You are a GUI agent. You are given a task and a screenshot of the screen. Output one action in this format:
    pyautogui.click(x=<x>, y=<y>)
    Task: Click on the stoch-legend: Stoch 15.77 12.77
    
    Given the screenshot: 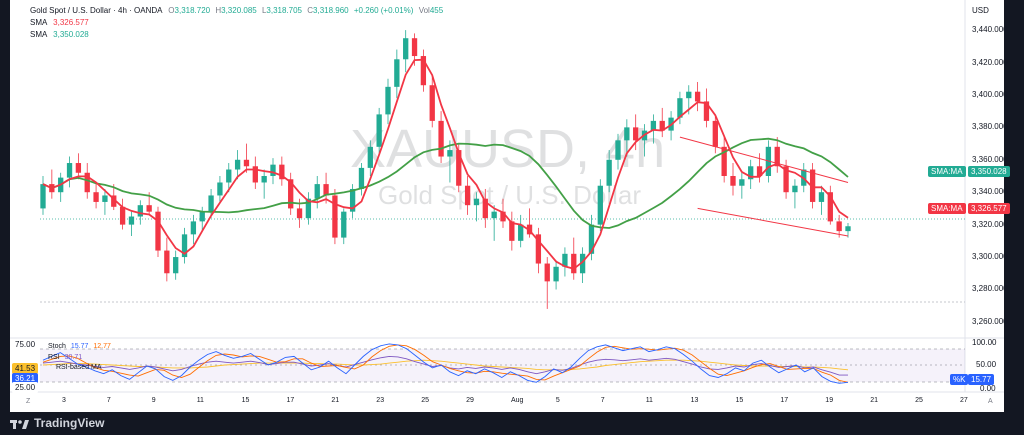 What is the action you would take?
    pyautogui.click(x=79, y=346)
    